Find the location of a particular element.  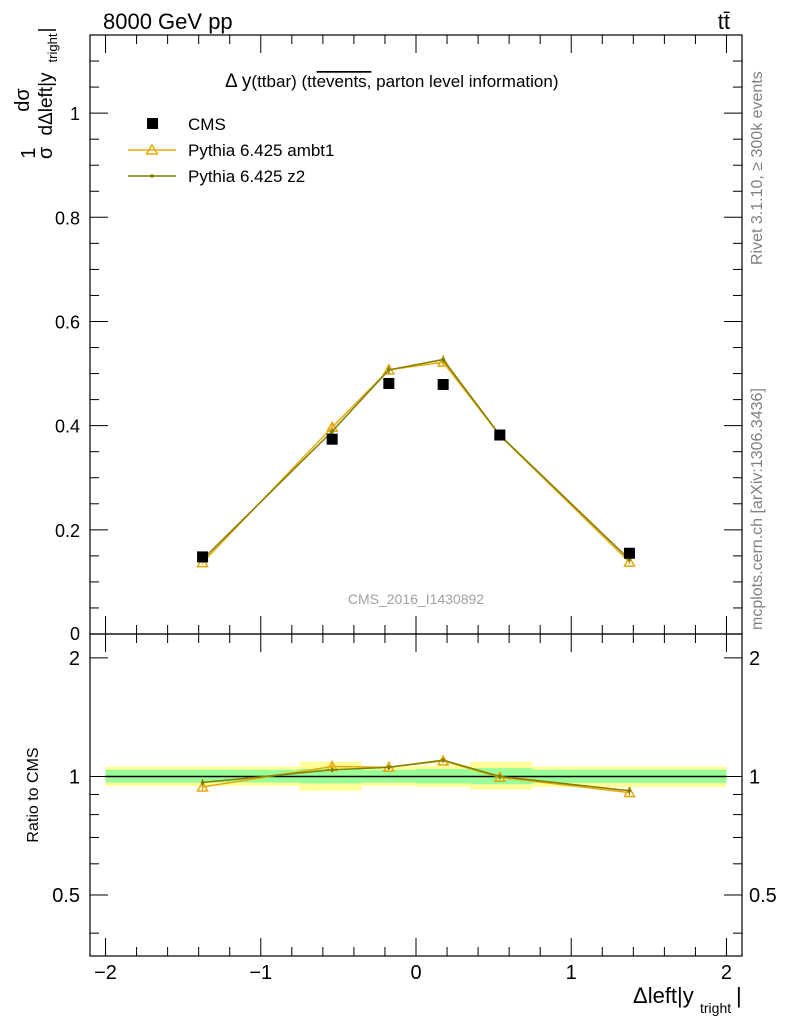

xlabel-main: Δleft|y is located at coordinates (663, 995).